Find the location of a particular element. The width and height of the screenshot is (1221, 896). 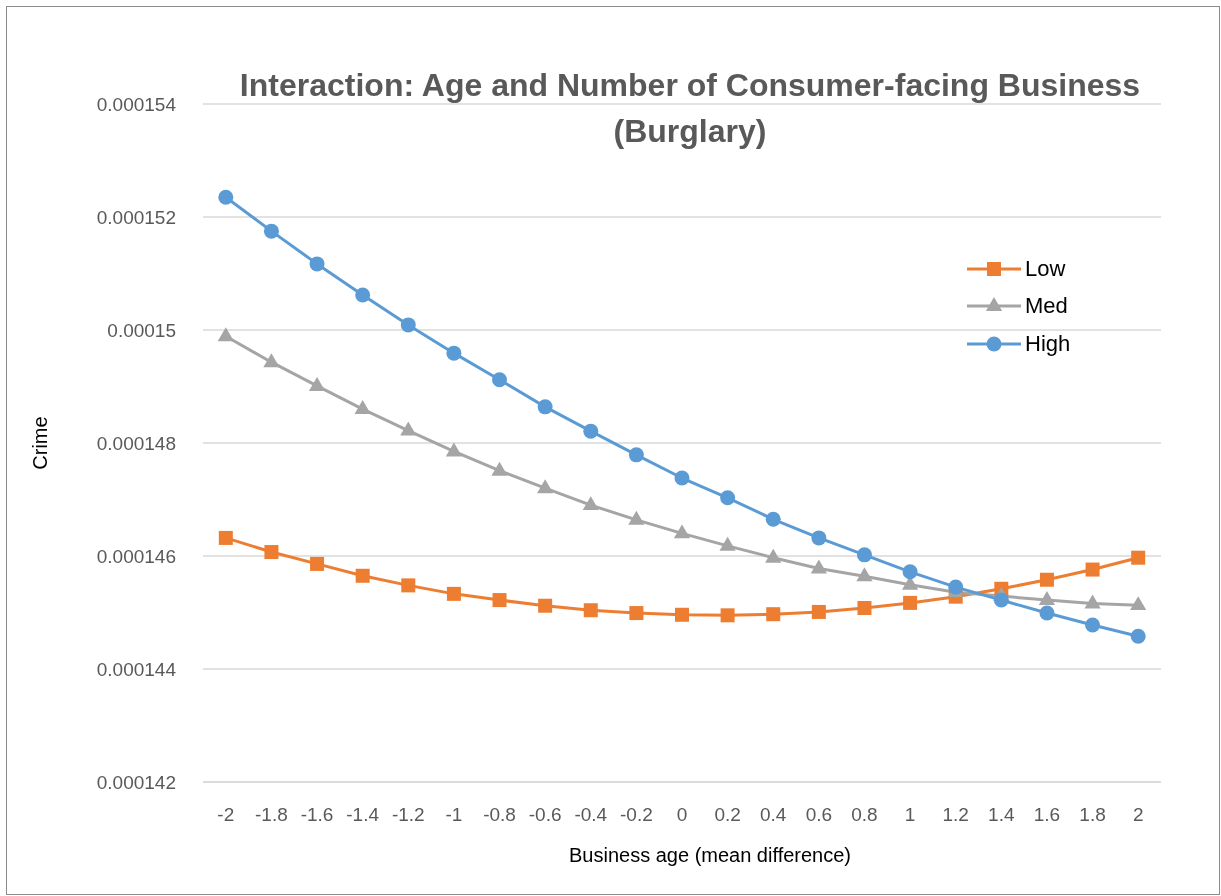

x-axis-title: Business age (mean difference) is located at coordinates (710, 855).